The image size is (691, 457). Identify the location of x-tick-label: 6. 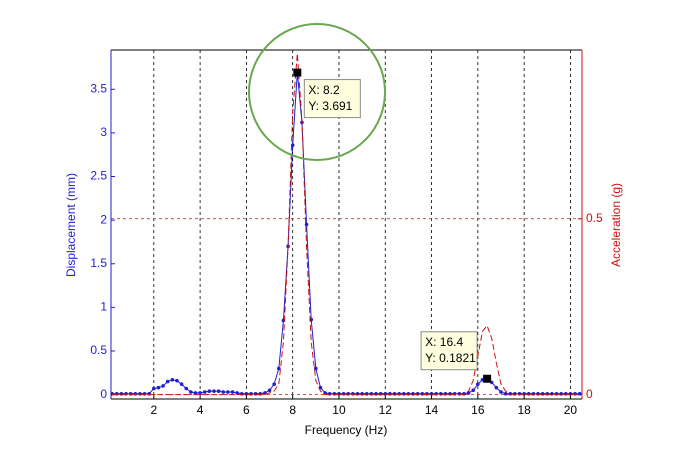
(246, 410).